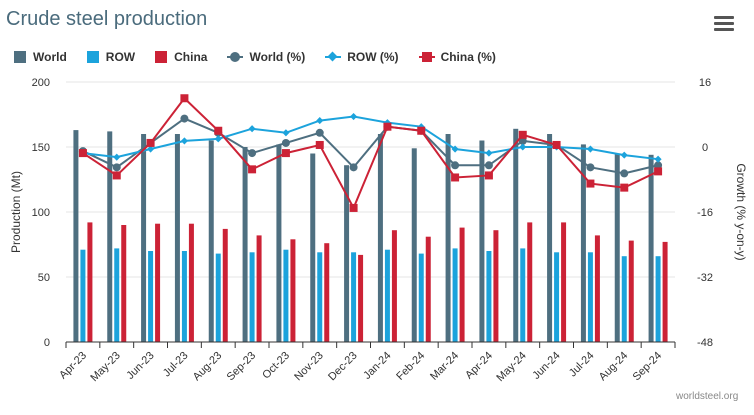 The width and height of the screenshot is (754, 415). What do you see at coordinates (120, 57) in the screenshot?
I see `legend-label: ROW` at bounding box center [120, 57].